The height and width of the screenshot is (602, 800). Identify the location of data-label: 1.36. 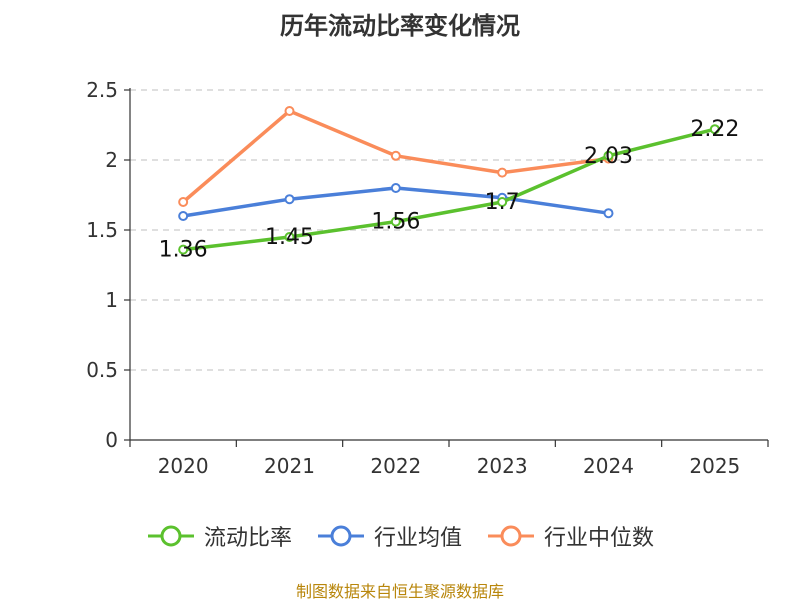
(183, 250).